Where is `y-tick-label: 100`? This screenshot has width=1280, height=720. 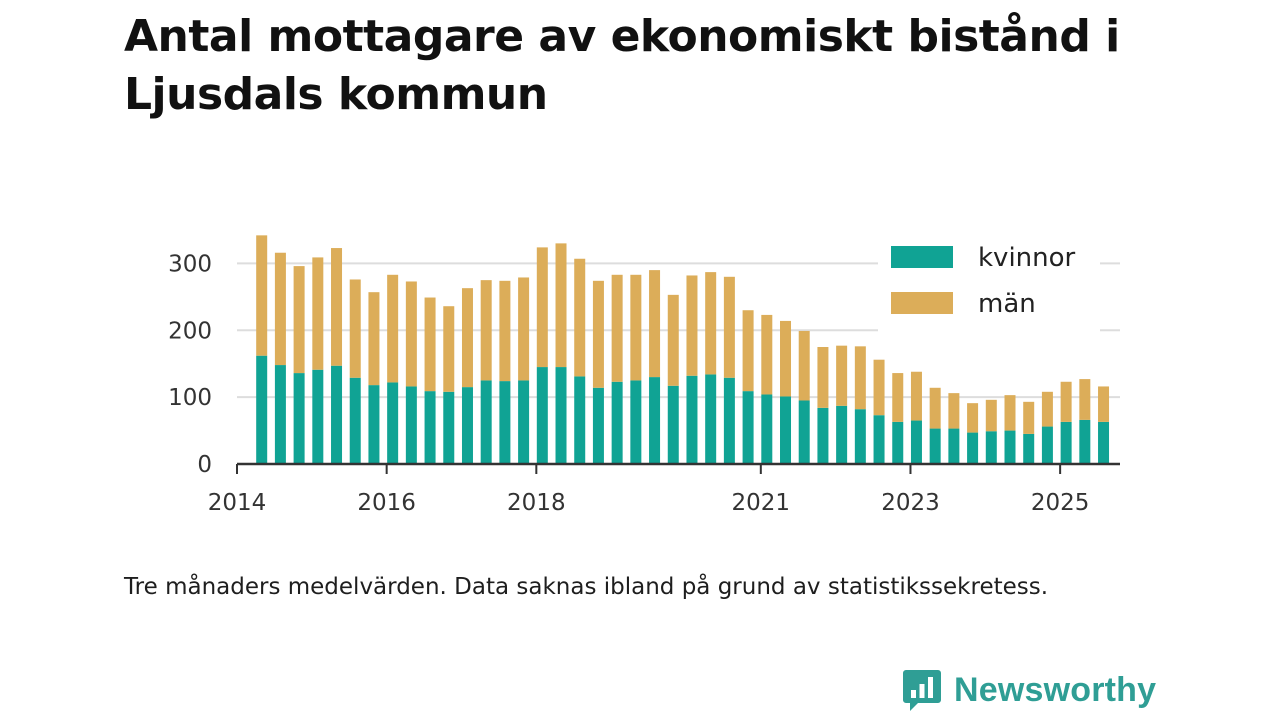 y-tick-label: 100 is located at coordinates (190, 398).